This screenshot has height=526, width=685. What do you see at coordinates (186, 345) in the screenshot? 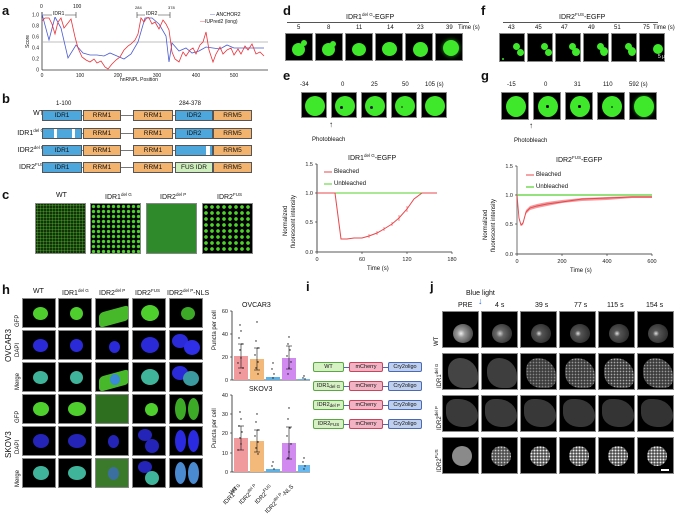
I see `ovcar3-nls-dapi` at bounding box center [186, 345].